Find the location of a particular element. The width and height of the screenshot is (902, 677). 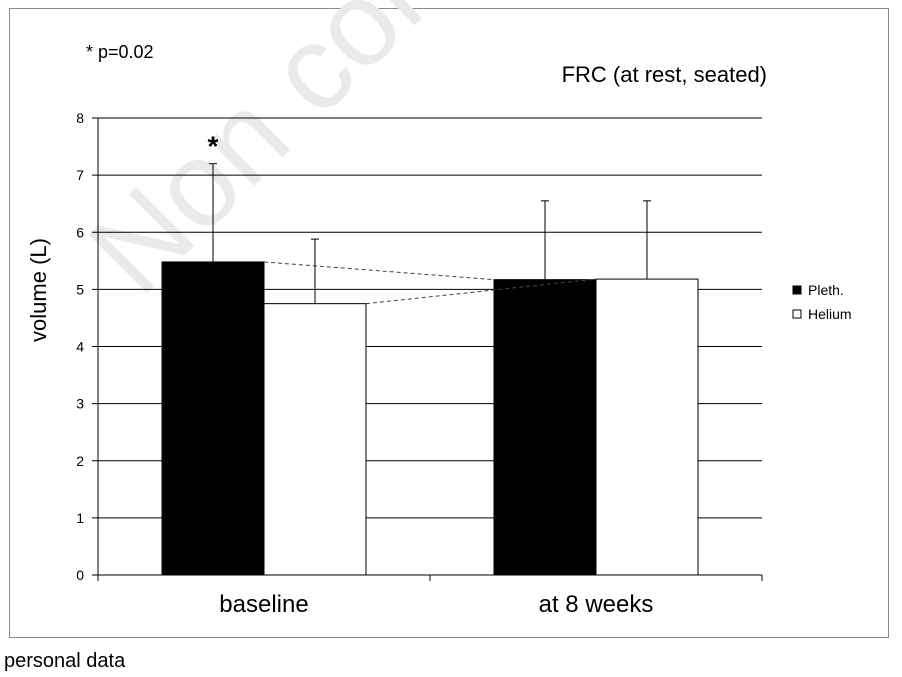

connector-lines is located at coordinates (430, 283).